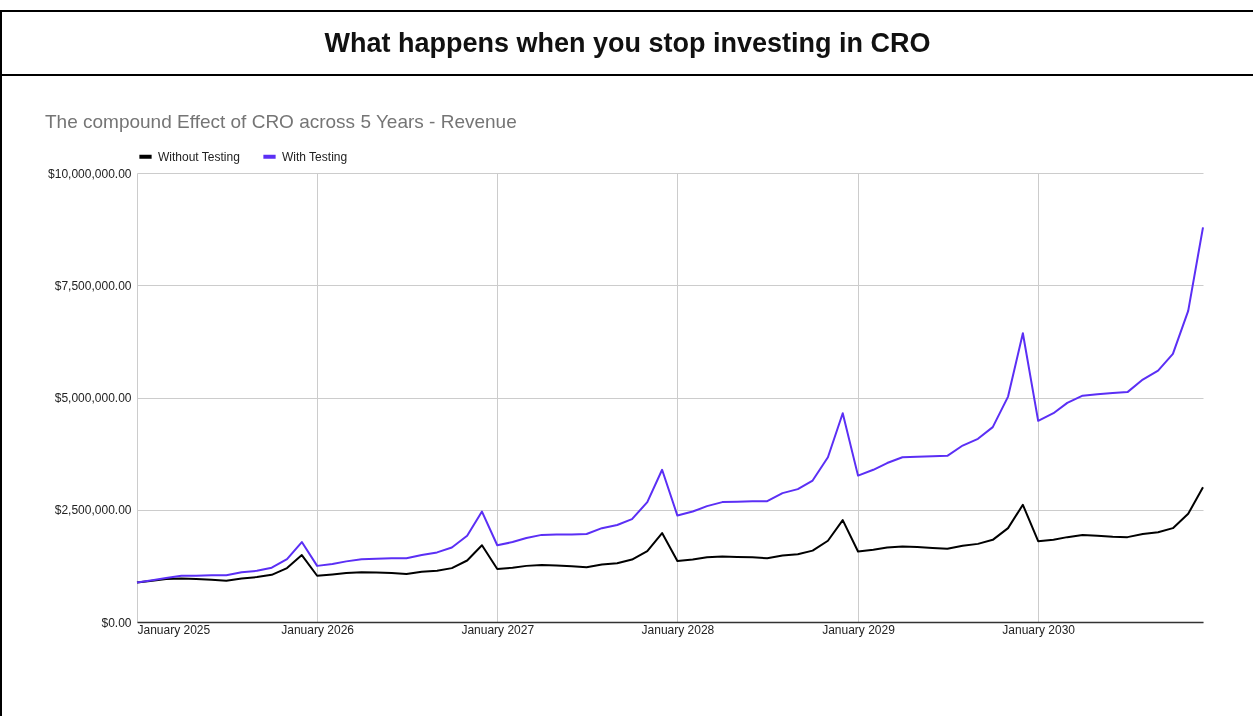 Image resolution: width=1253 pixels, height=716 pixels. Describe the element at coordinates (627, 44) in the screenshot. I see `chart-title: What happens when you stop investing in CRO` at that location.